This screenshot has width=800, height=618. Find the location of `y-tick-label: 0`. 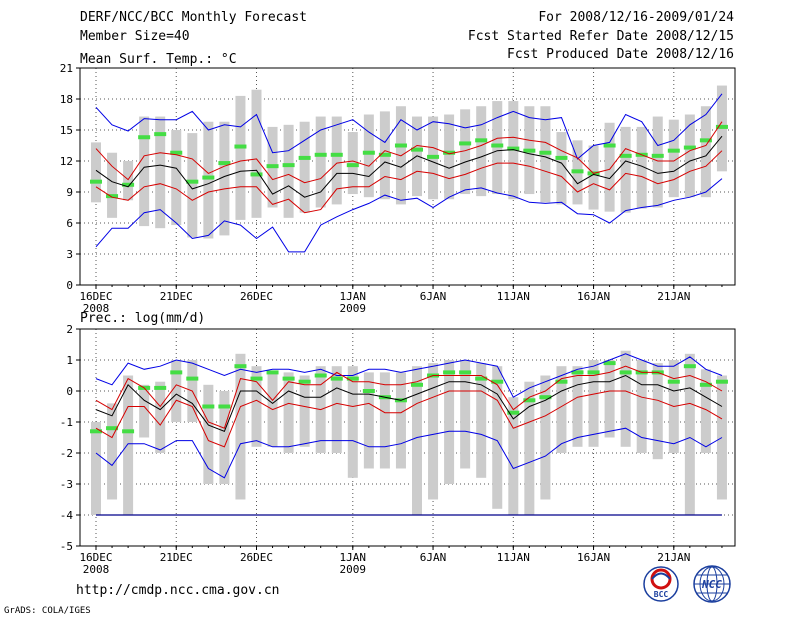

y-tick-label: 0 is located at coordinates (69, 285).